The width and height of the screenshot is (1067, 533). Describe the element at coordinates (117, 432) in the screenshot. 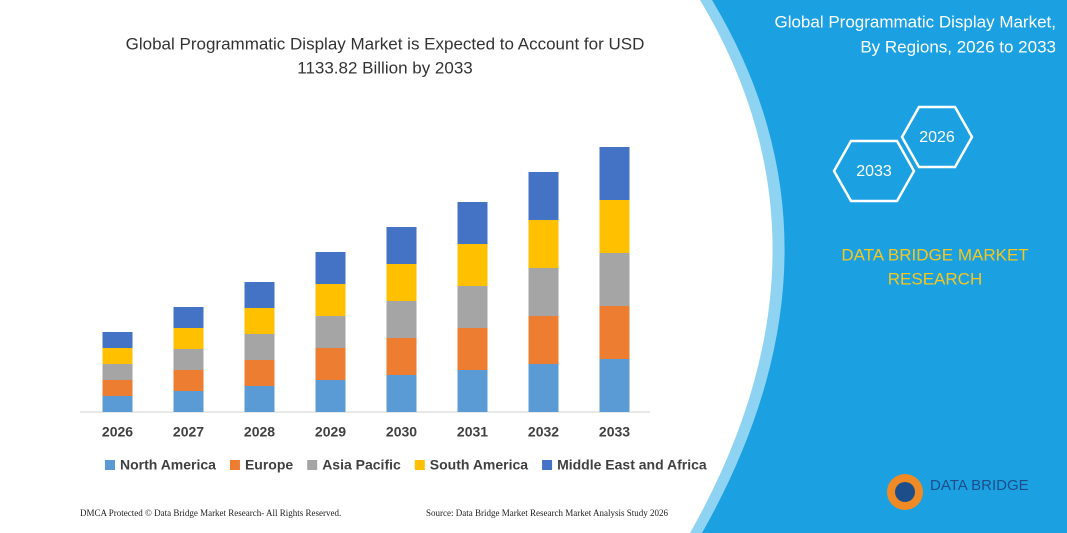

I see `x-tick-label: 2026` at that location.